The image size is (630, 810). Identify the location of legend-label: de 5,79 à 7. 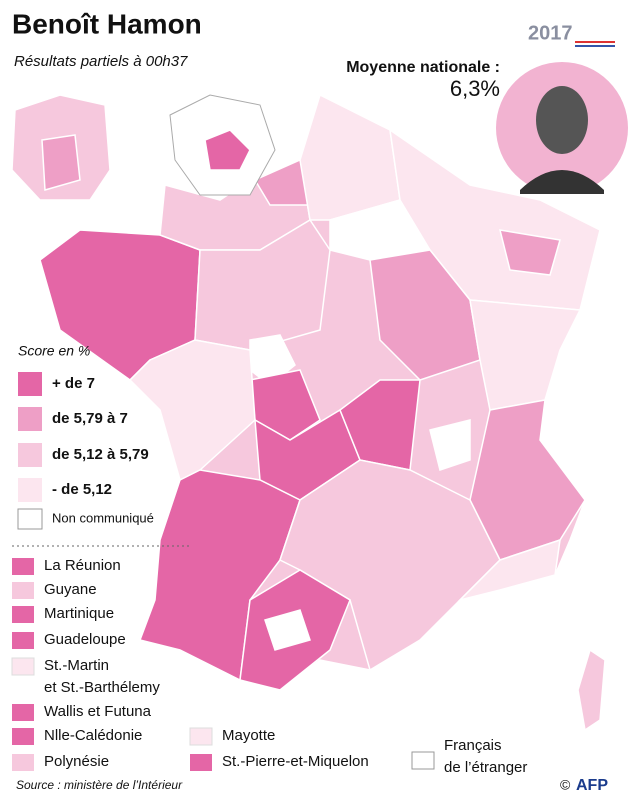
(90, 418).